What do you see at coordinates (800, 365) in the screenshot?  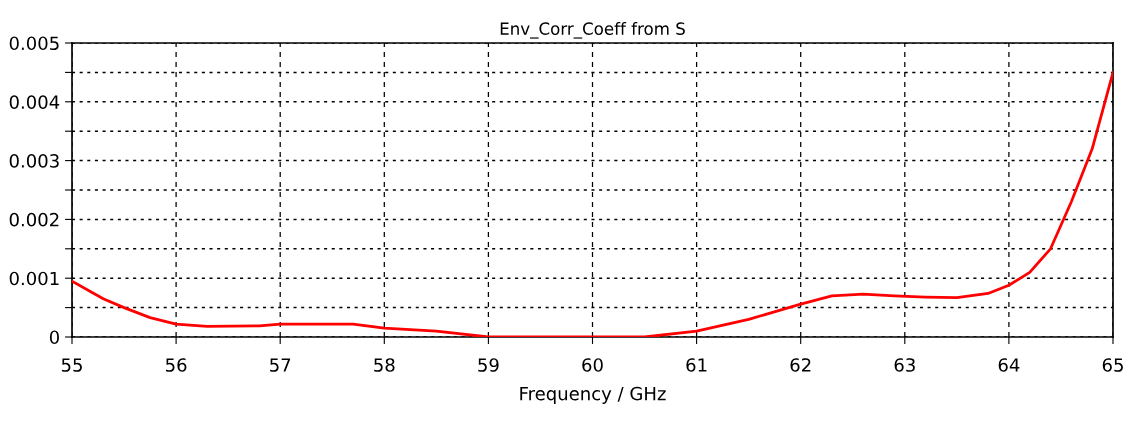 I see `x-tick-label: 62` at bounding box center [800, 365].